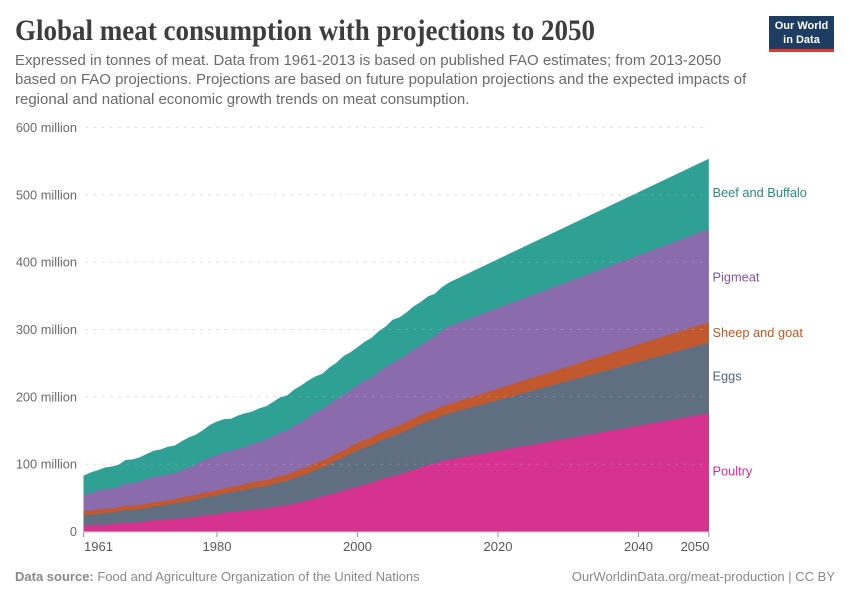  What do you see at coordinates (217, 546) in the screenshot?
I see `svg-text: 1980` at bounding box center [217, 546].